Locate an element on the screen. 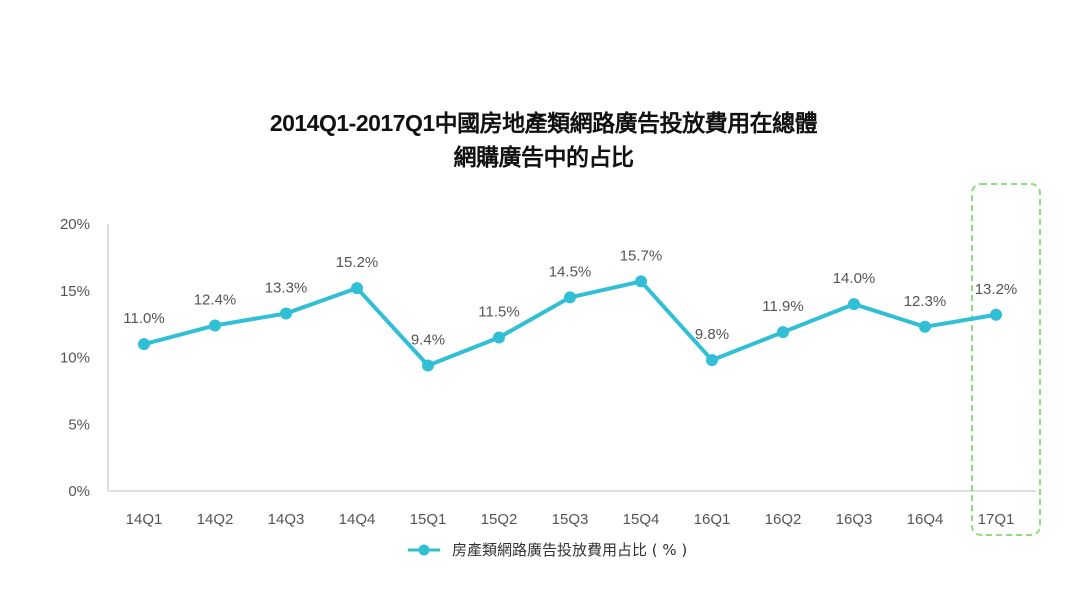  highlight-group is located at coordinates (1006, 359).